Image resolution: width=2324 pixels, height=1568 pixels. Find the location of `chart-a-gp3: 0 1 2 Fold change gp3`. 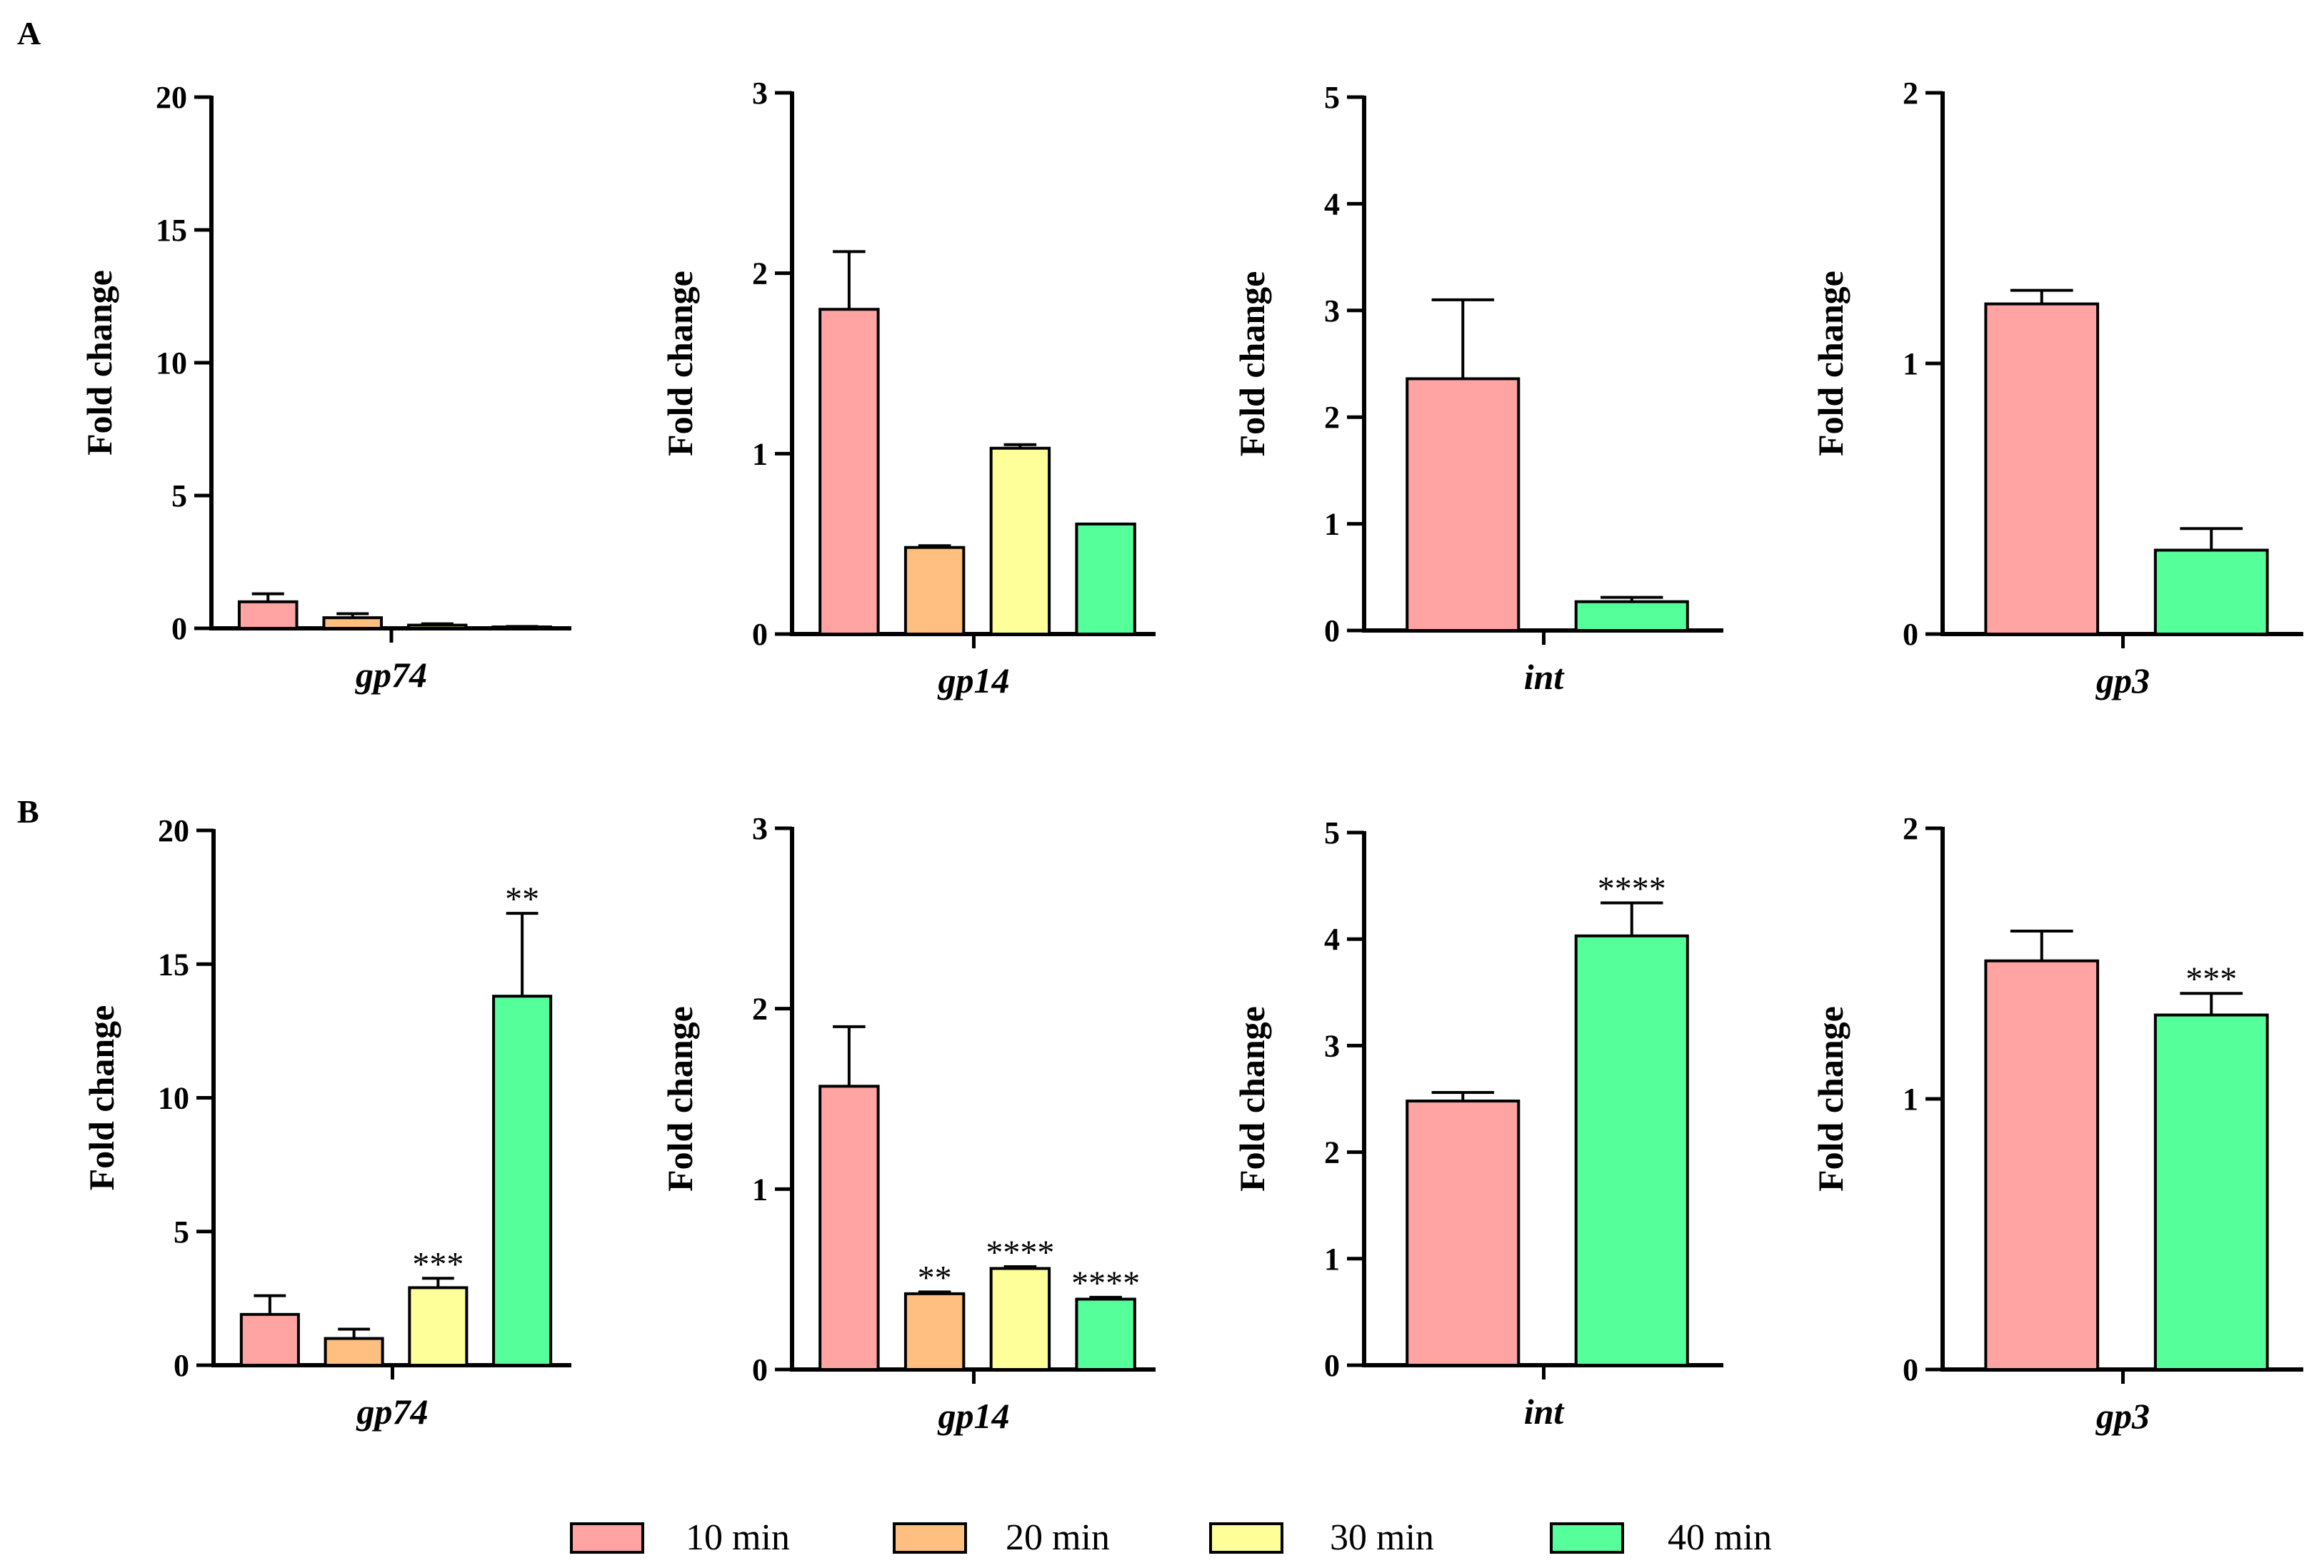

chart-a-gp3: 0 1 2 Fold change gp3 is located at coordinates (2056, 388).